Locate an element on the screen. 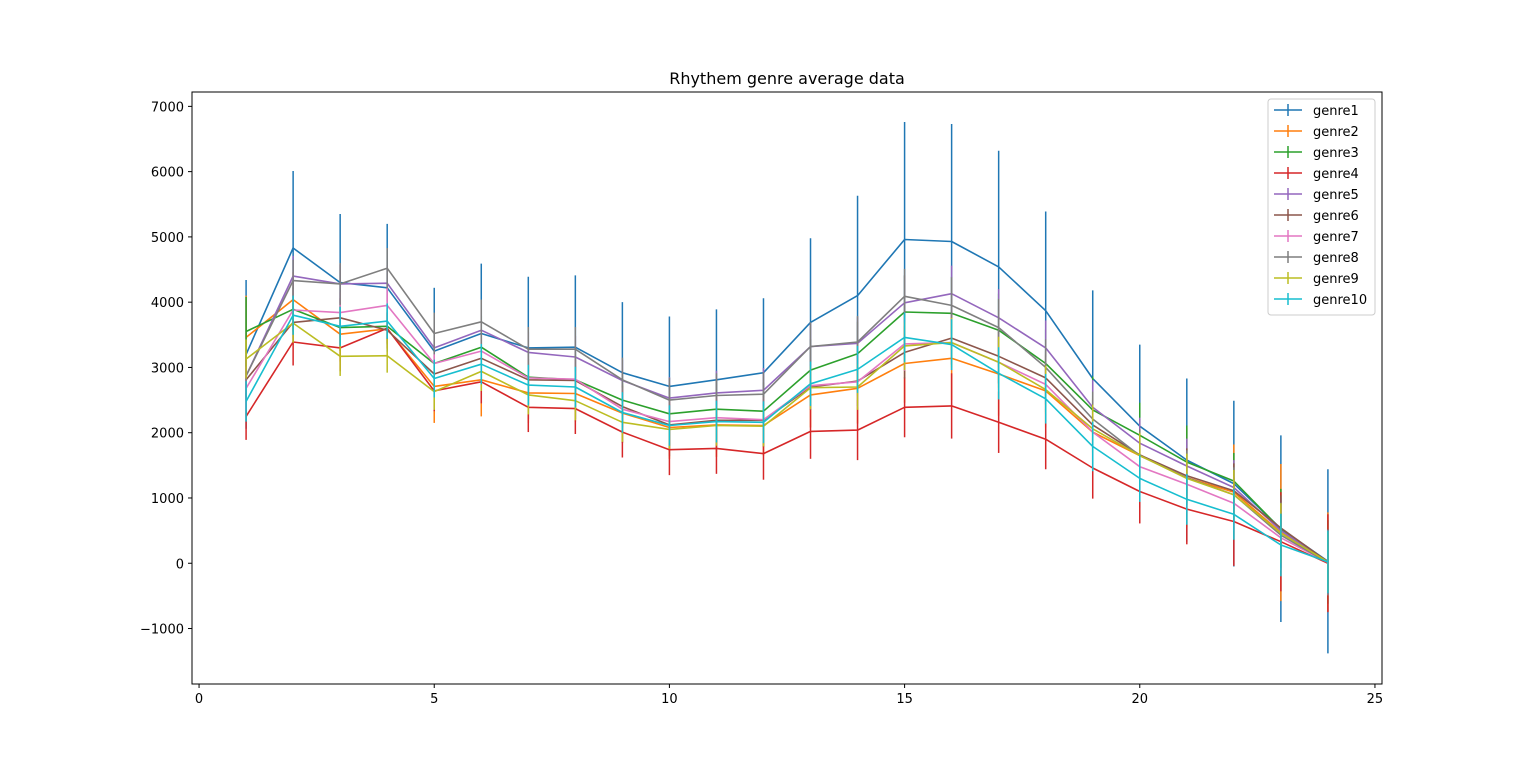 This screenshot has width=1536, height=767. x-tick-label: 0 is located at coordinates (199, 699).